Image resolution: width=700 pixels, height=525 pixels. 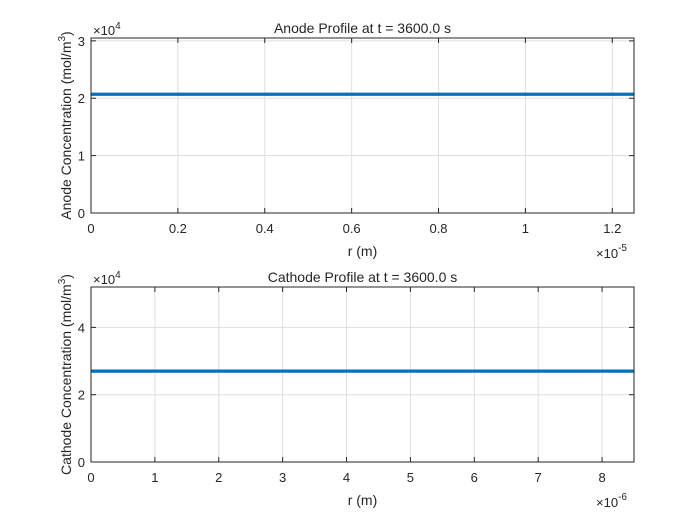 I want to click on y-axis-label-text: Cathode Concentration (mol/m, so click(x=66, y=379).